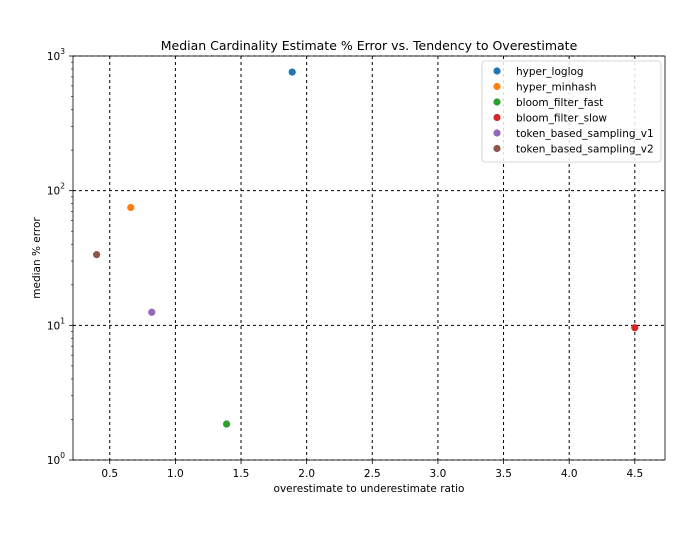 The height and width of the screenshot is (541, 700). What do you see at coordinates (175, 474) in the screenshot?
I see `x-tick-label: 1.0` at bounding box center [175, 474].